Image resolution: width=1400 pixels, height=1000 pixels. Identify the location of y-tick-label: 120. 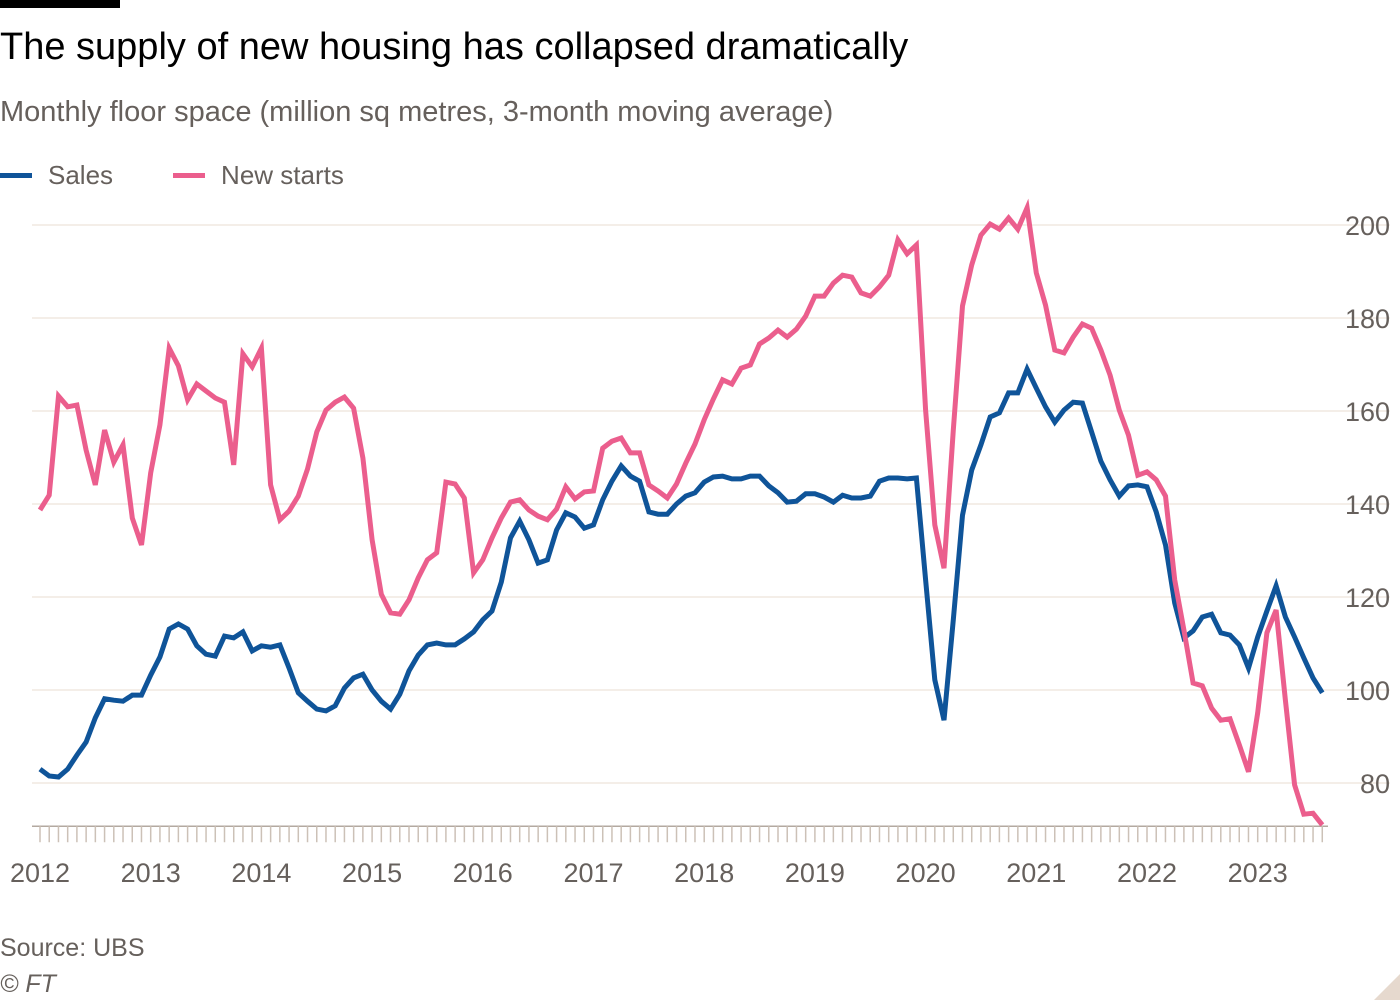
(1367, 598).